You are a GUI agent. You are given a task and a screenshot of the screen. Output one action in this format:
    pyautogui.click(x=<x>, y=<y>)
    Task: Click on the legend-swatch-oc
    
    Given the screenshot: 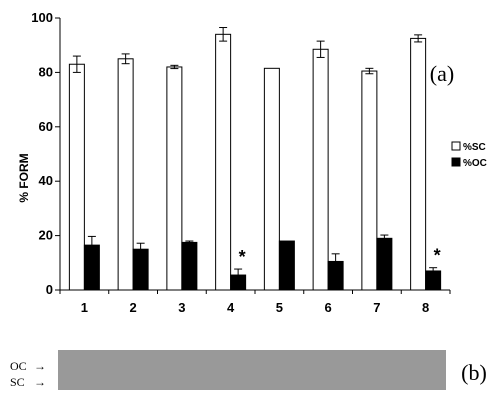 What is the action you would take?
    pyautogui.click(x=456, y=162)
    